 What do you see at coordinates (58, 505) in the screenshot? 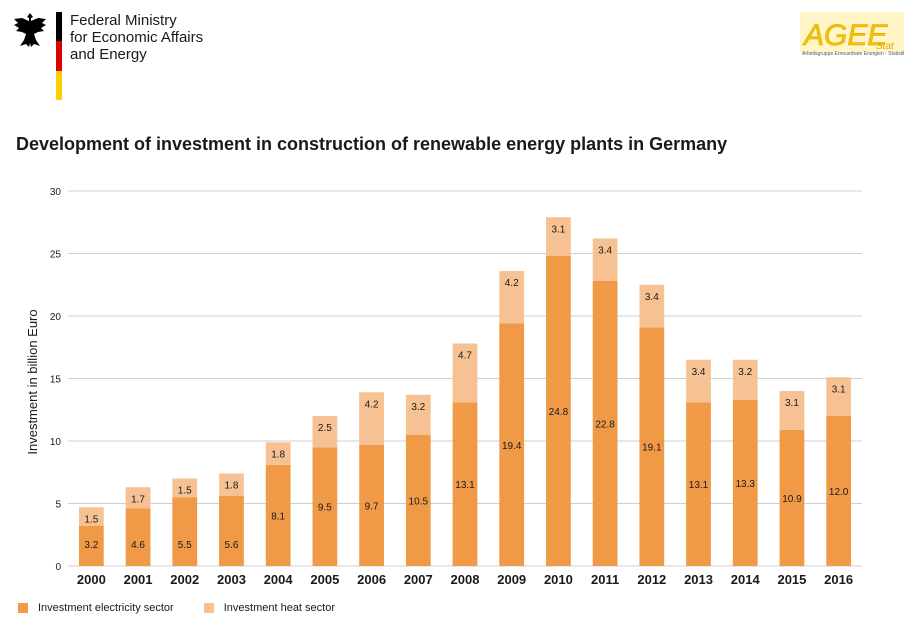
I see `y-tick-label-5: 5` at bounding box center [58, 505].